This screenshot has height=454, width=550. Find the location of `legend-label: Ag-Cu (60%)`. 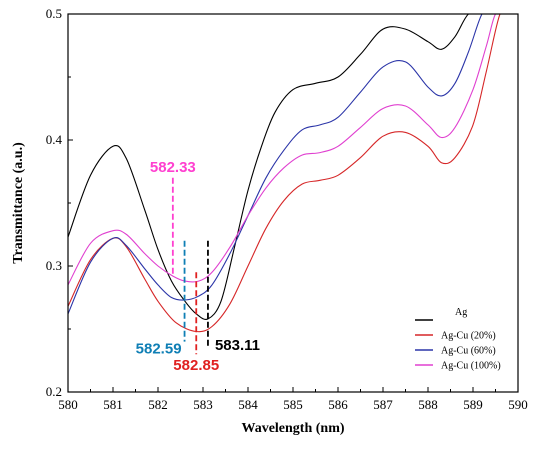

legend-label: Ag-Cu (60%) is located at coordinates (468, 351).